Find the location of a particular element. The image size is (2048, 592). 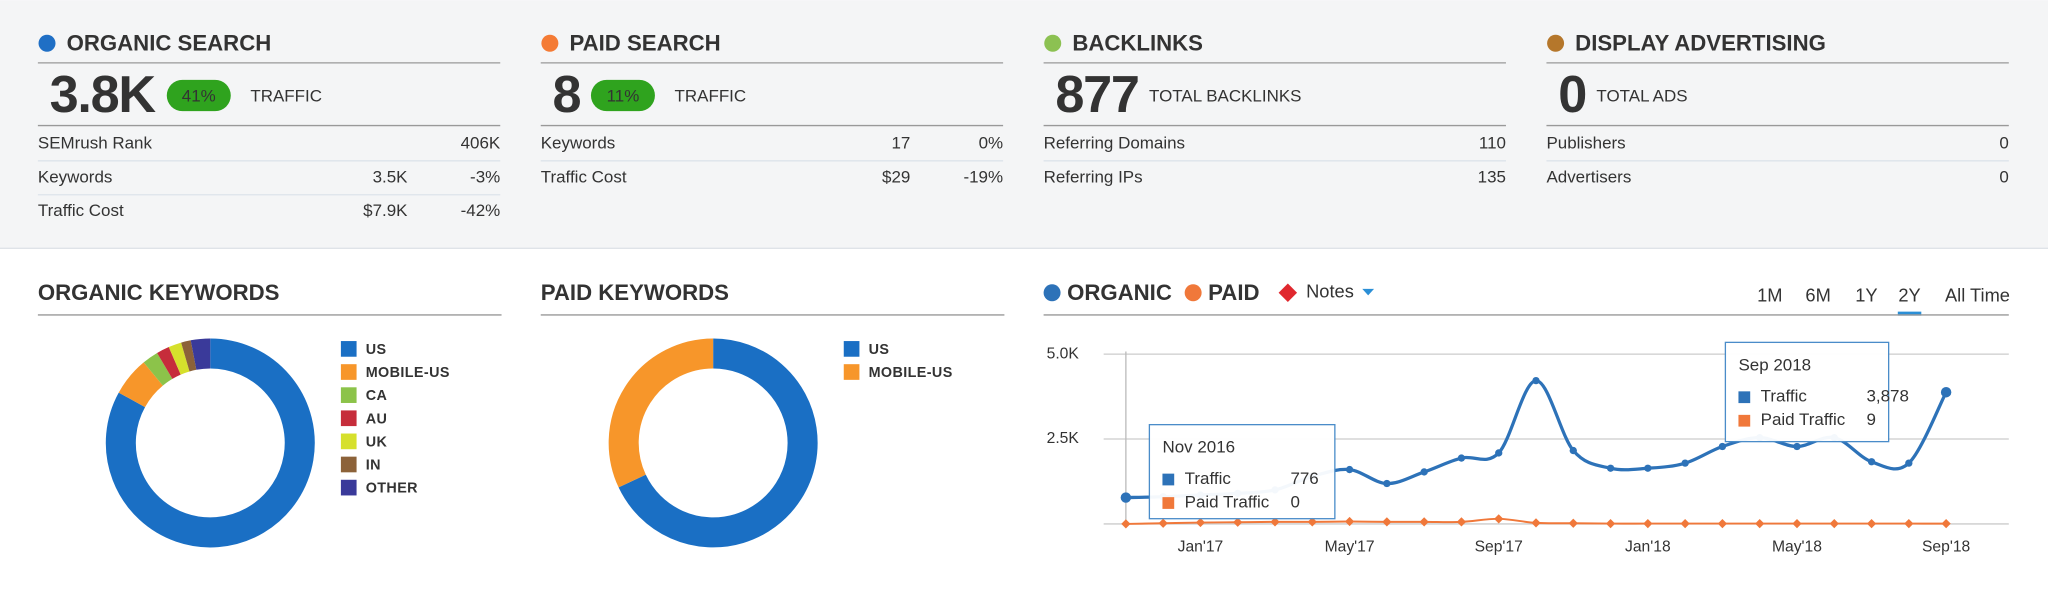

row-value: 3.5K is located at coordinates (391, 176).